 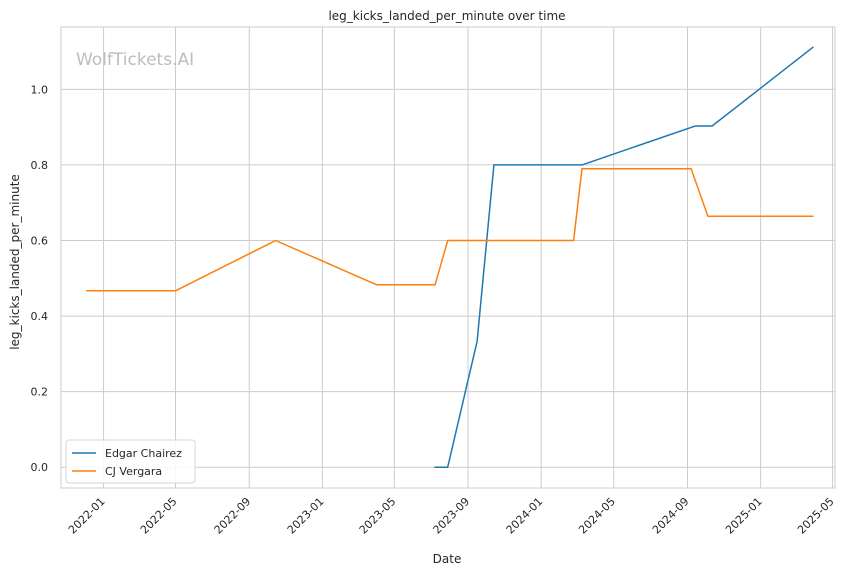 I want to click on legend-label: Edgar Chairez, so click(x=143, y=453).